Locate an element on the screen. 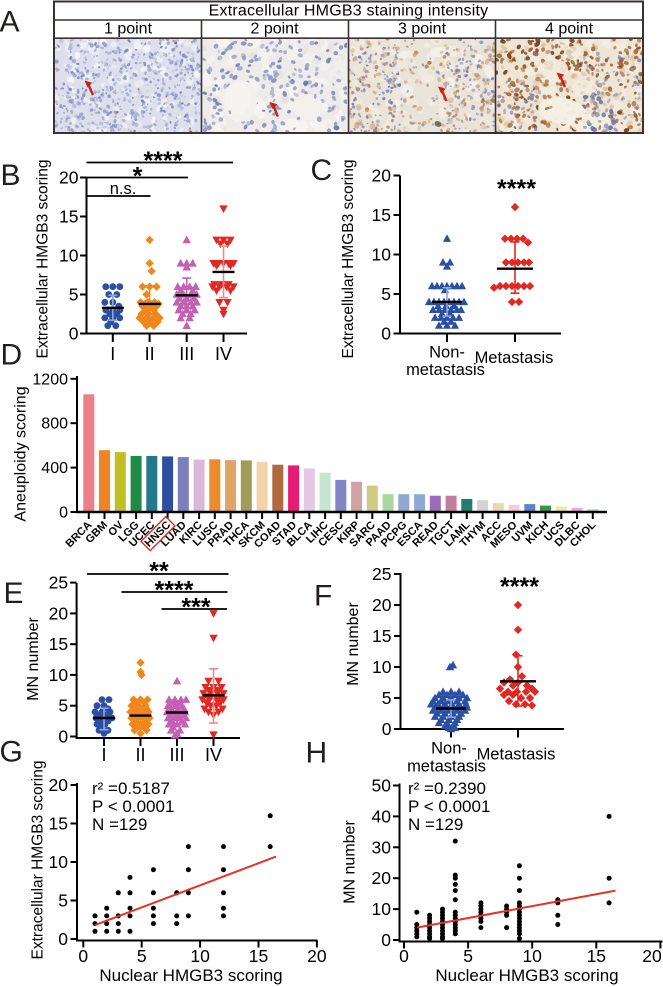 This screenshot has width=663, height=987. svg-text: C is located at coordinates (322, 170).